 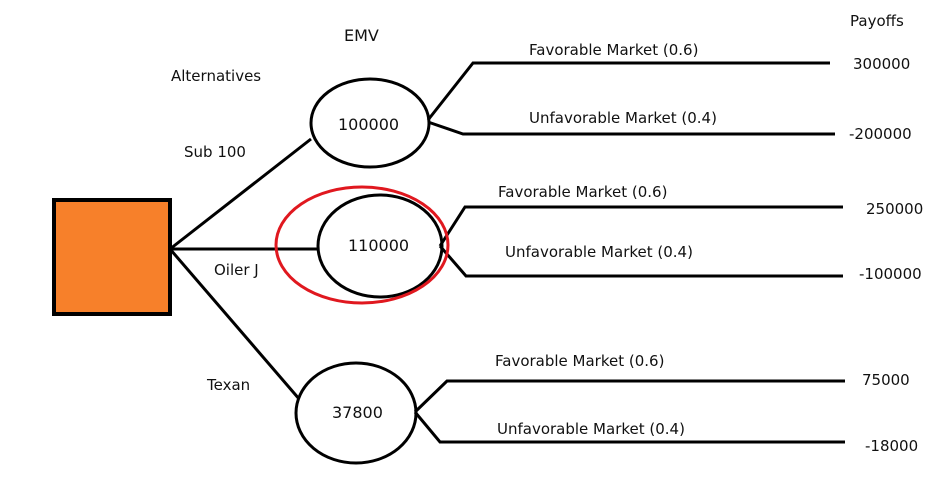 What do you see at coordinates (890, 274) in the screenshot?
I see `payoff-oiler-j-unfavorable: -100000` at bounding box center [890, 274].